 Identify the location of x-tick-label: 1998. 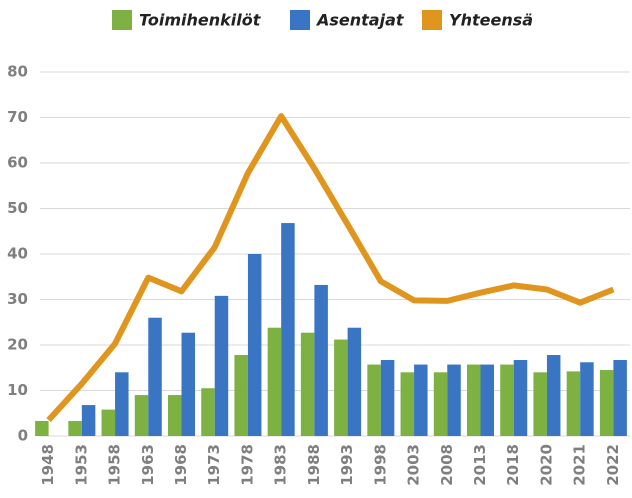
(380, 465).